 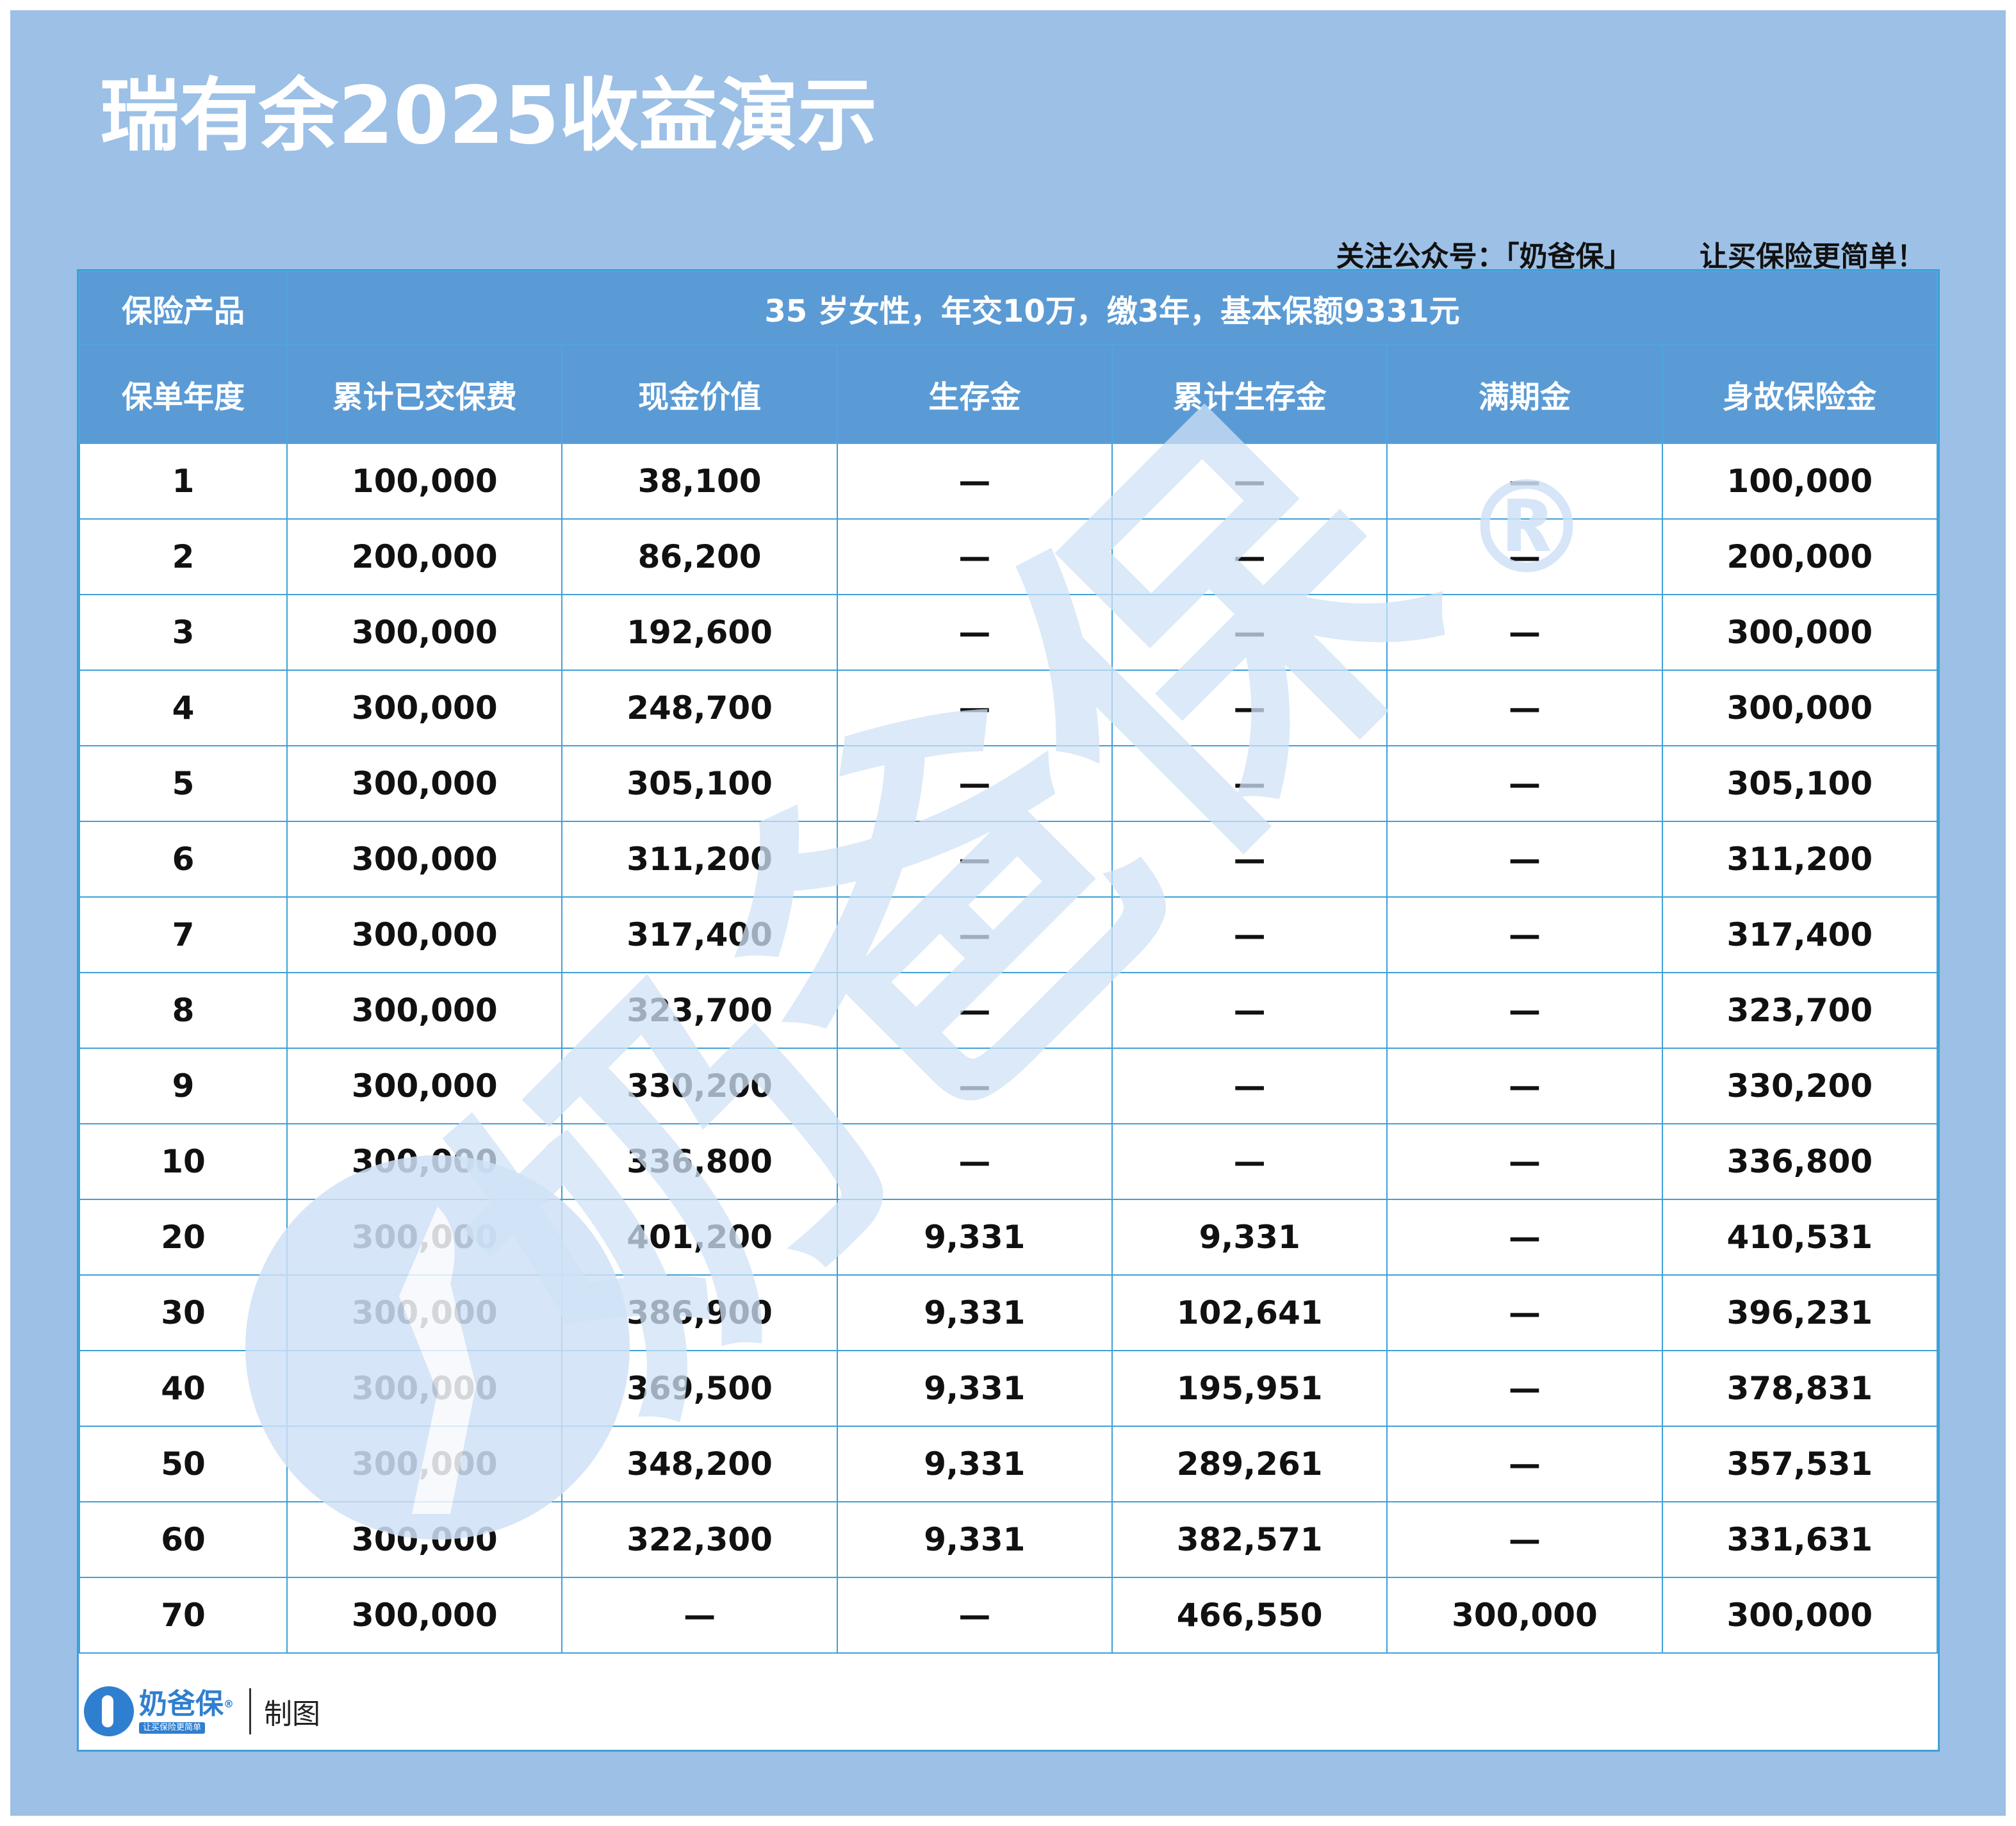 I want to click on table-cell: 6, so click(x=183, y=859).